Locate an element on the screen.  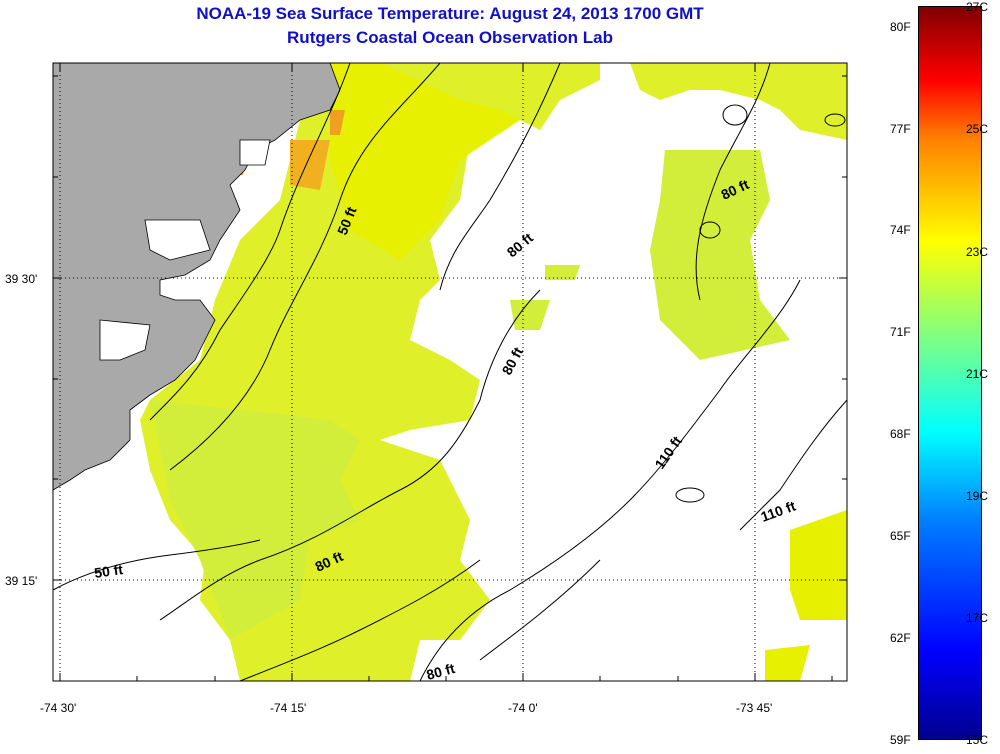
colorbar-c-label: 27C is located at coordinates (977, 7).